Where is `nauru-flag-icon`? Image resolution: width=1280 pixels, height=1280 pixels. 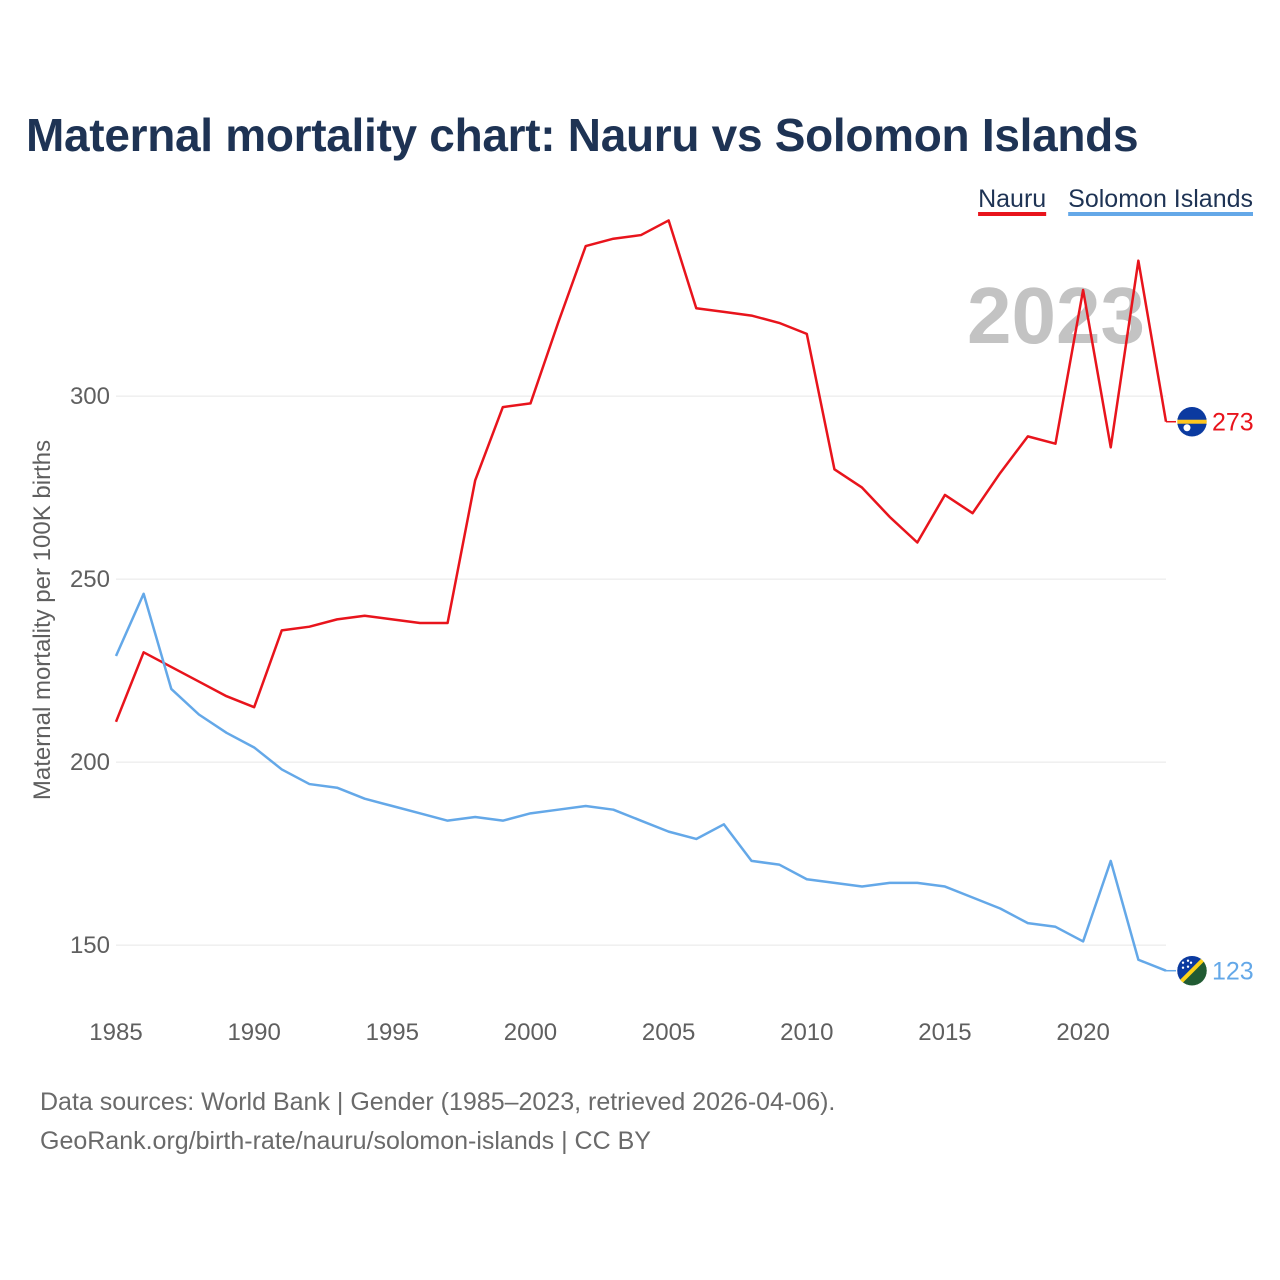
nauru-flag-icon is located at coordinates (1192, 421).